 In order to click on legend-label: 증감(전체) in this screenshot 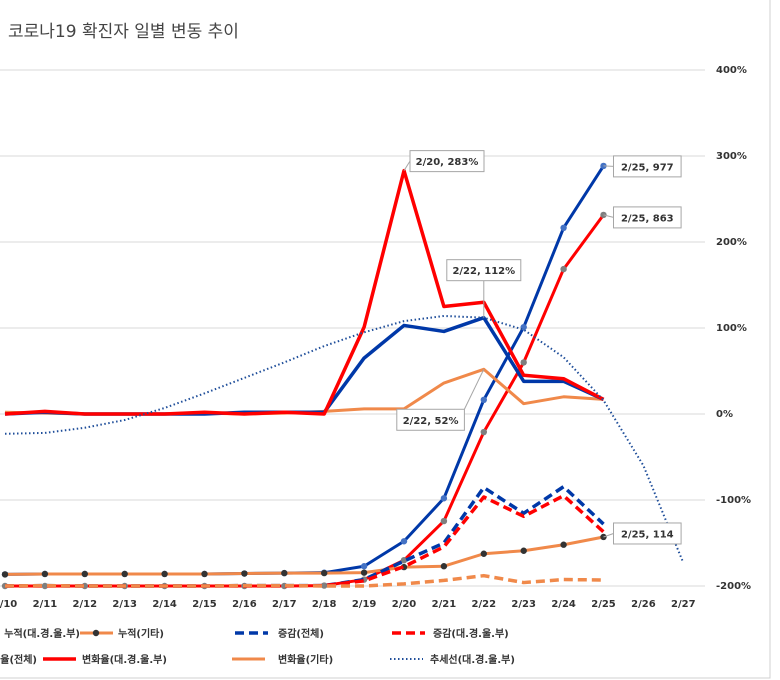, I will do `click(301, 633)`.